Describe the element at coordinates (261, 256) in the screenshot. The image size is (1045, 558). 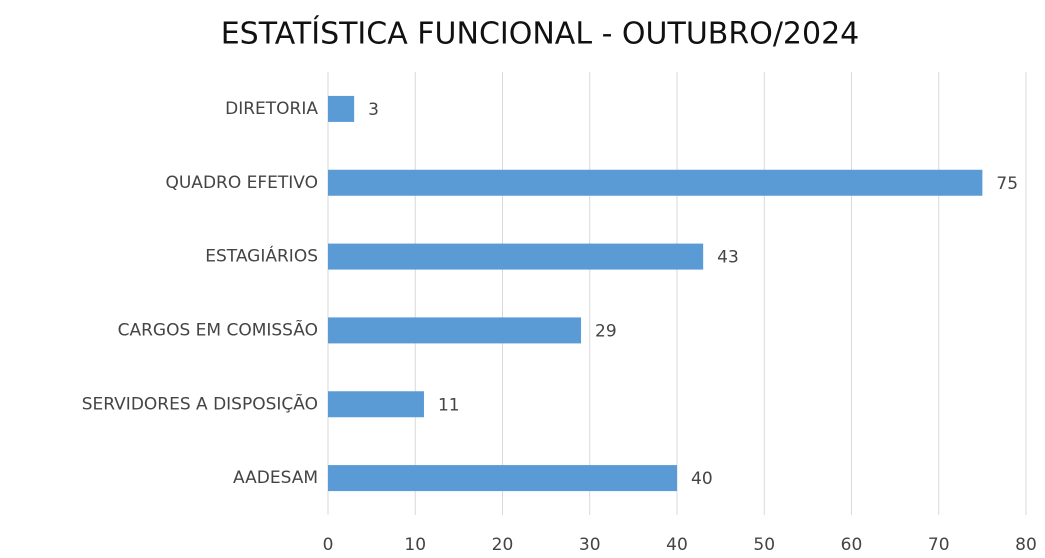
I see `y-tick-label: ESTAGIÁRIOS` at that location.